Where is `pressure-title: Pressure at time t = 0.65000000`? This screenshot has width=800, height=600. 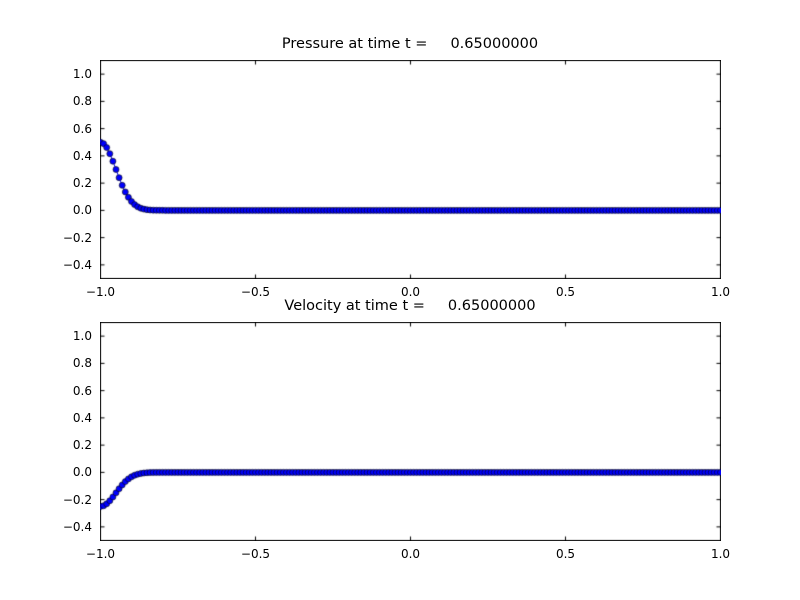
pressure-title: Pressure at time t = 0.65000000 is located at coordinates (410, 44).